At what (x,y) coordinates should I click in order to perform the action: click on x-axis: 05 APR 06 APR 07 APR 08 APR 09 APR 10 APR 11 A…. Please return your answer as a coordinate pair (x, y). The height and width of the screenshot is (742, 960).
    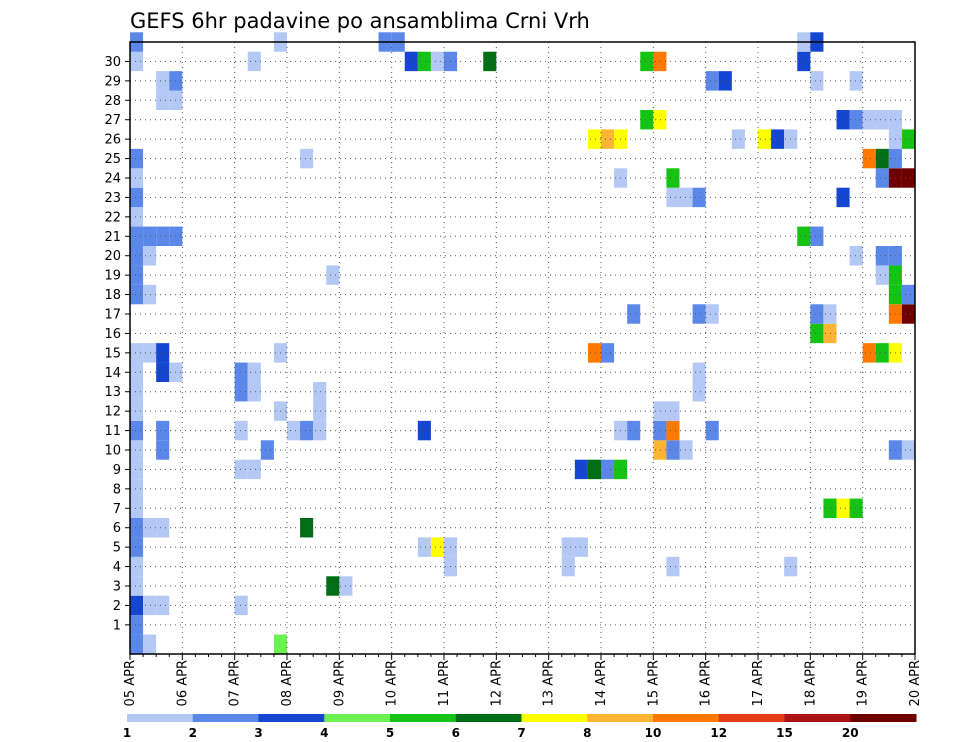
    Looking at the image, I should click on (523, 680).